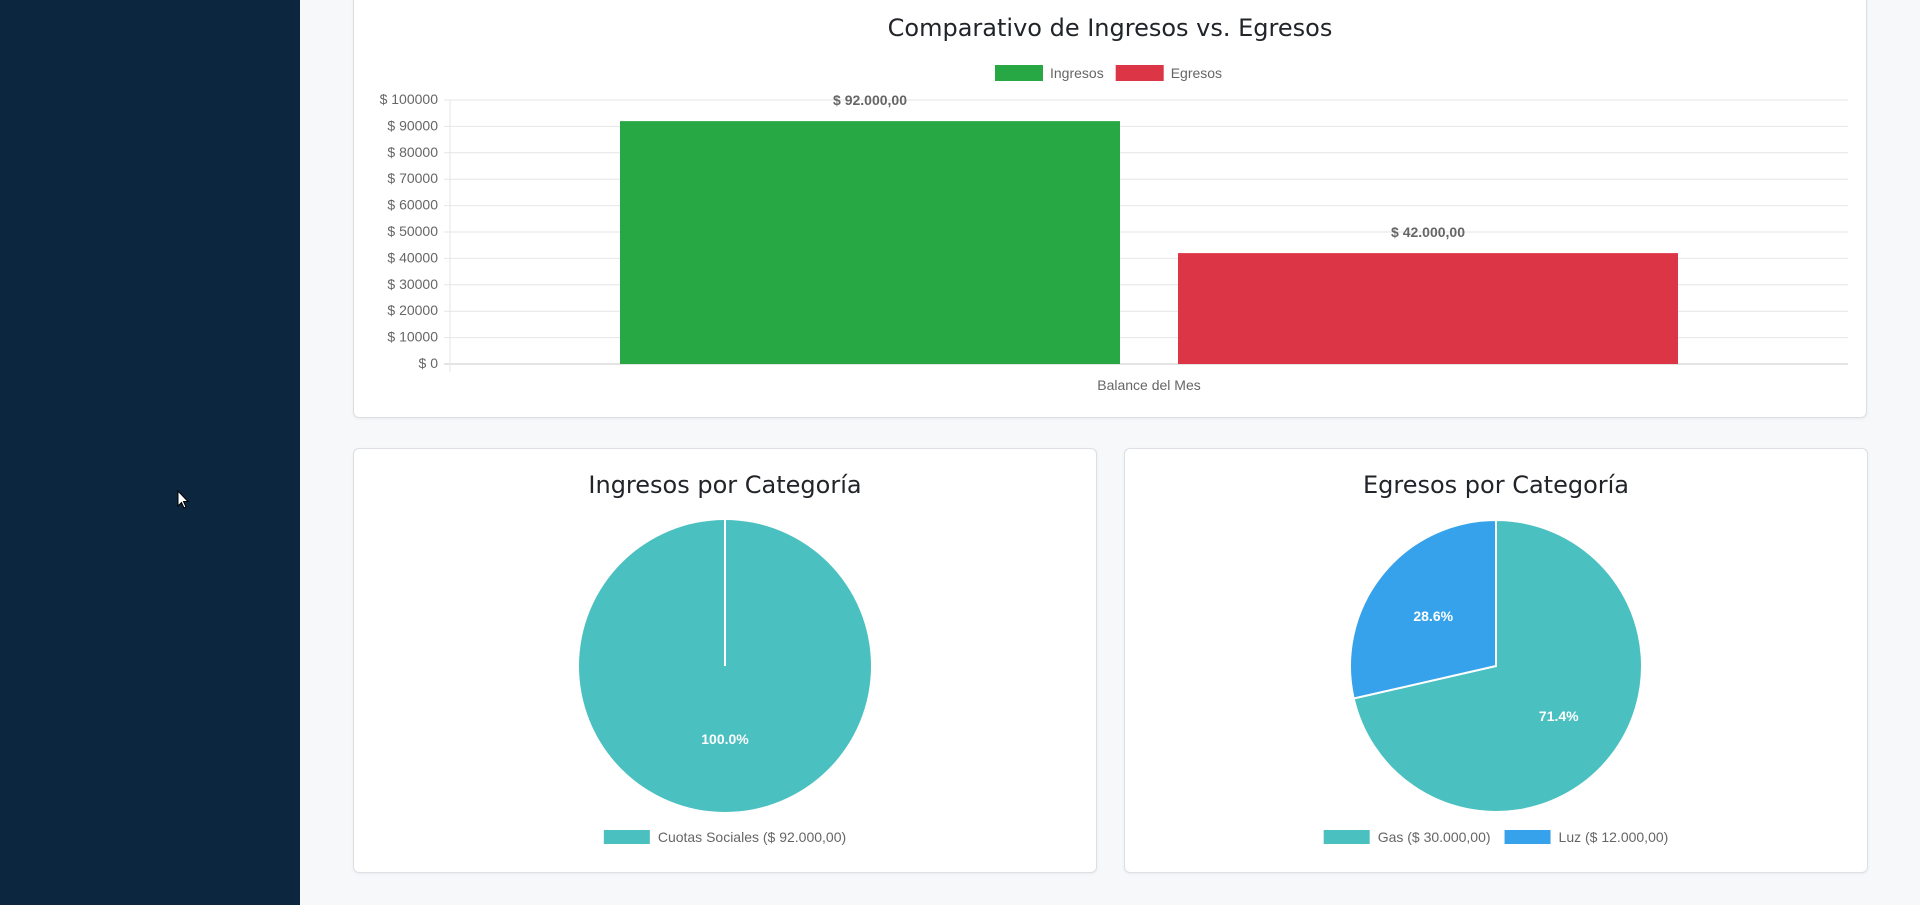 Image resolution: width=1920 pixels, height=905 pixels. Describe the element at coordinates (725, 485) in the screenshot. I see `pie-ingresos-title: Ingresos por Categoría` at that location.